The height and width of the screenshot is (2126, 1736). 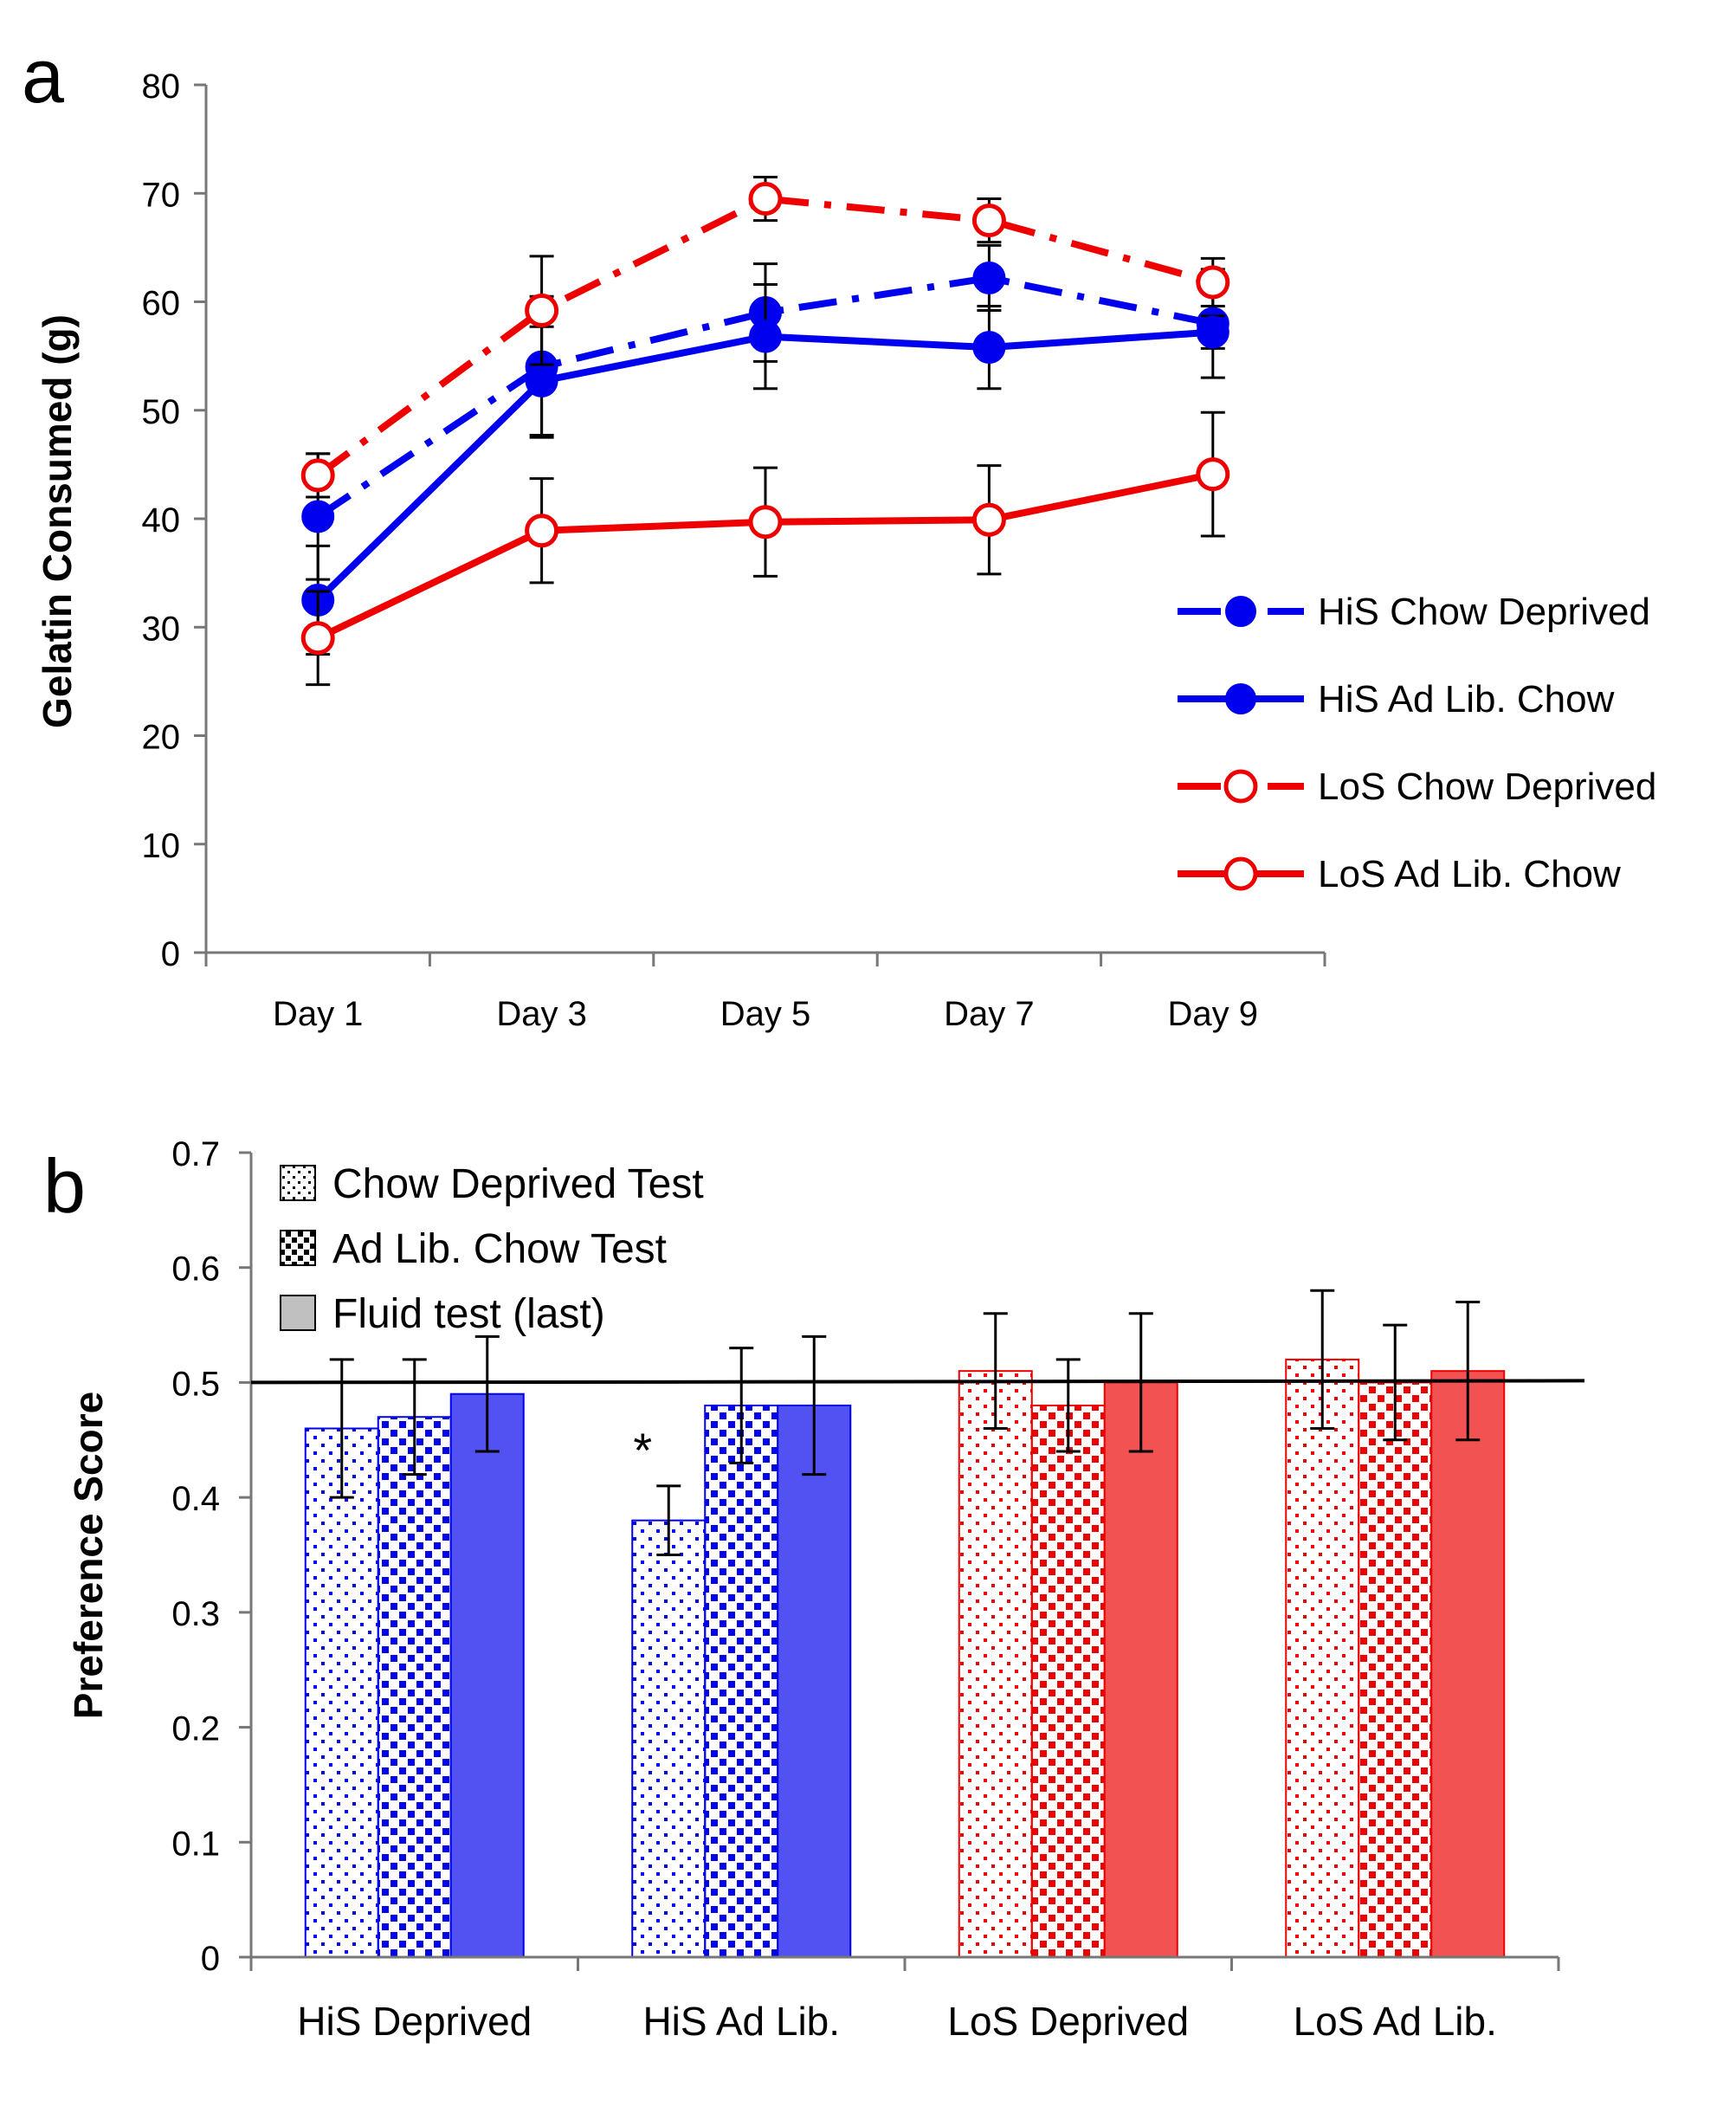 I want to click on legend-item: LoS Chow Deprived, so click(x=1417, y=787).